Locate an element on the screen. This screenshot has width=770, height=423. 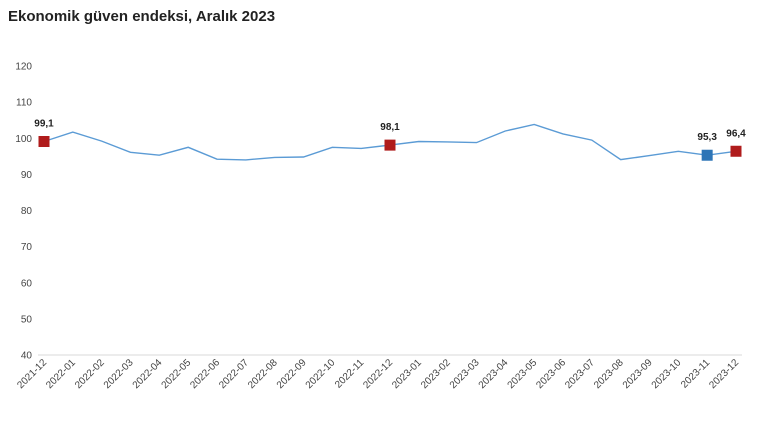
x-tick-label: 2022-09 is located at coordinates (292, 374).